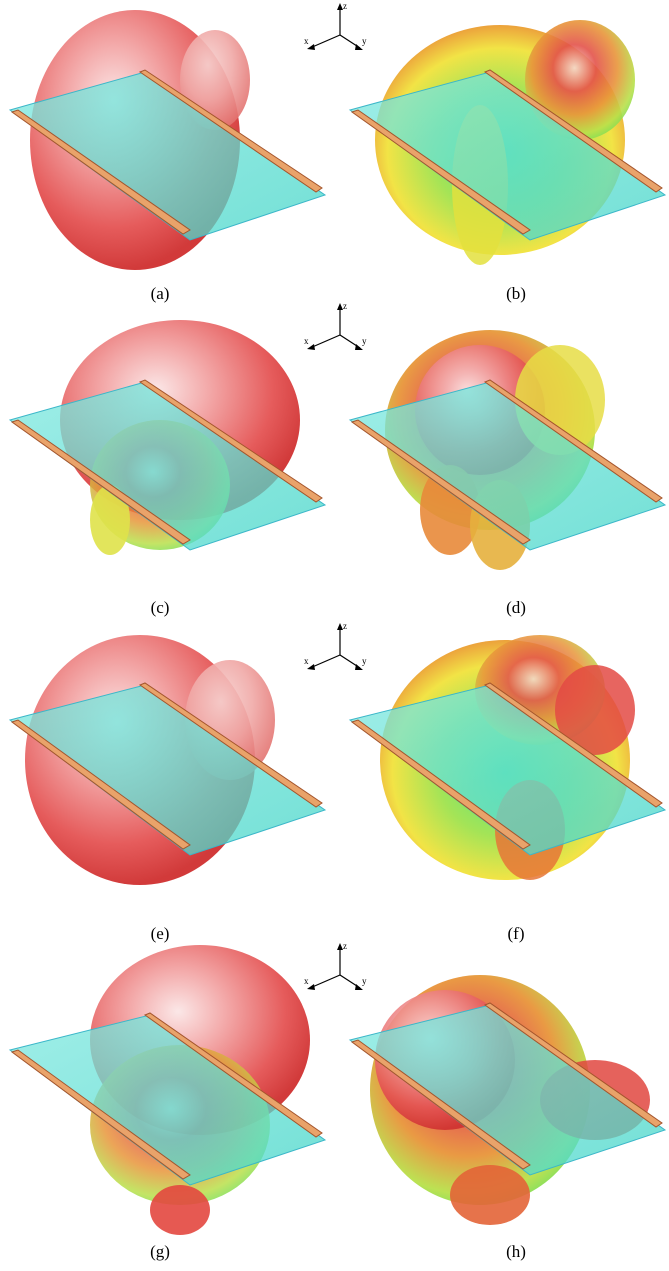 Image resolution: width=669 pixels, height=1271 pixels. I want to click on panel-b, so click(504, 140).